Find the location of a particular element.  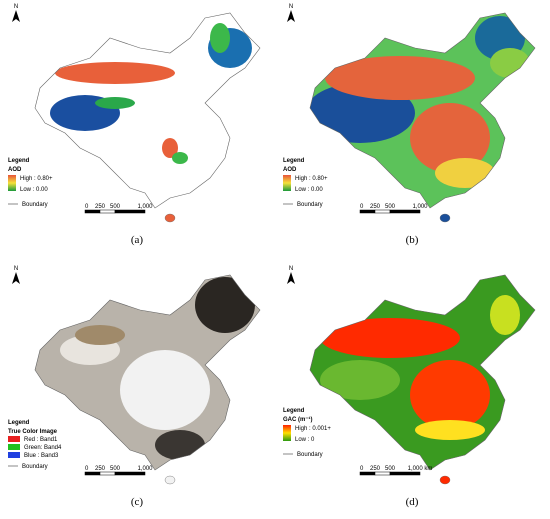

legend-item: Low : 0 is located at coordinates (305, 440).